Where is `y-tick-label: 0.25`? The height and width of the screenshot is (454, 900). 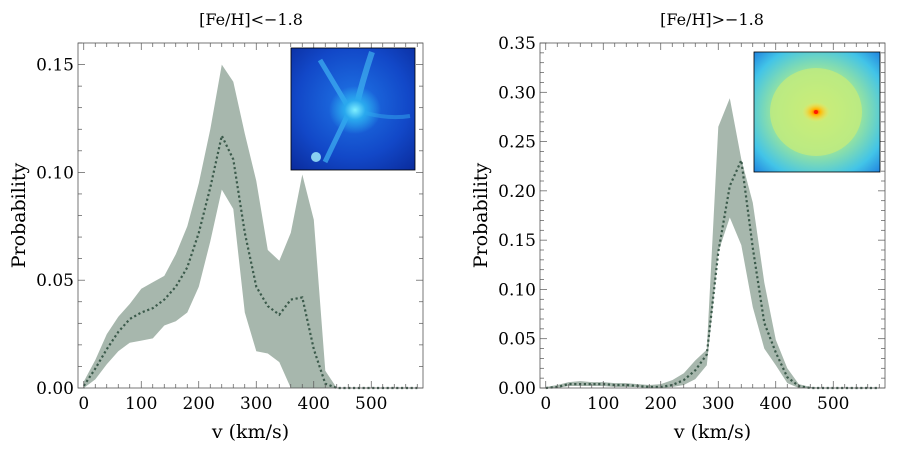 y-tick-label: 0.25 is located at coordinates (517, 143).